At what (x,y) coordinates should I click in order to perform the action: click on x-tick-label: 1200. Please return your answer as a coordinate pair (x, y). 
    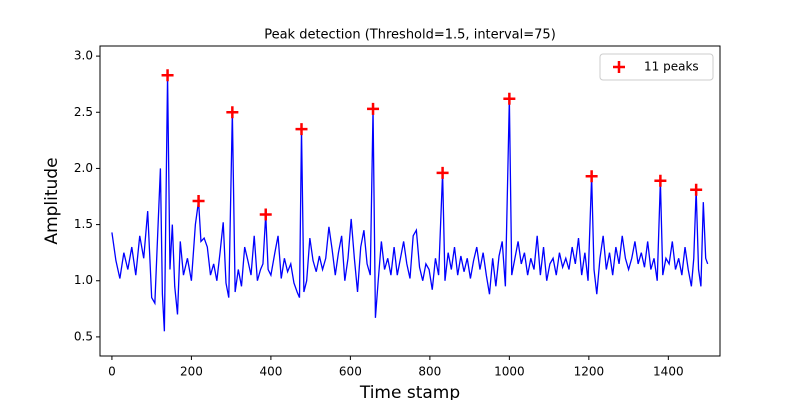
    Looking at the image, I should click on (589, 372).